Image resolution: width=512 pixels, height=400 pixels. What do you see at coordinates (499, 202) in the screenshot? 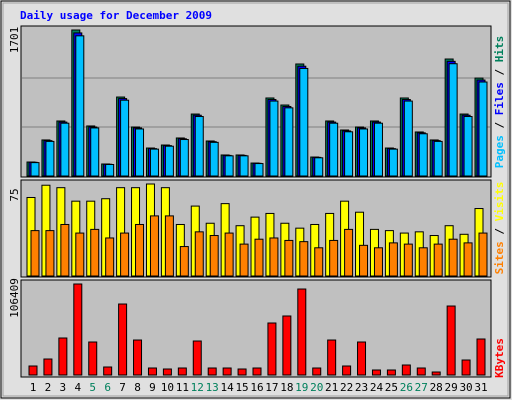
I see `legend-entry: Visits` at bounding box center [499, 202].